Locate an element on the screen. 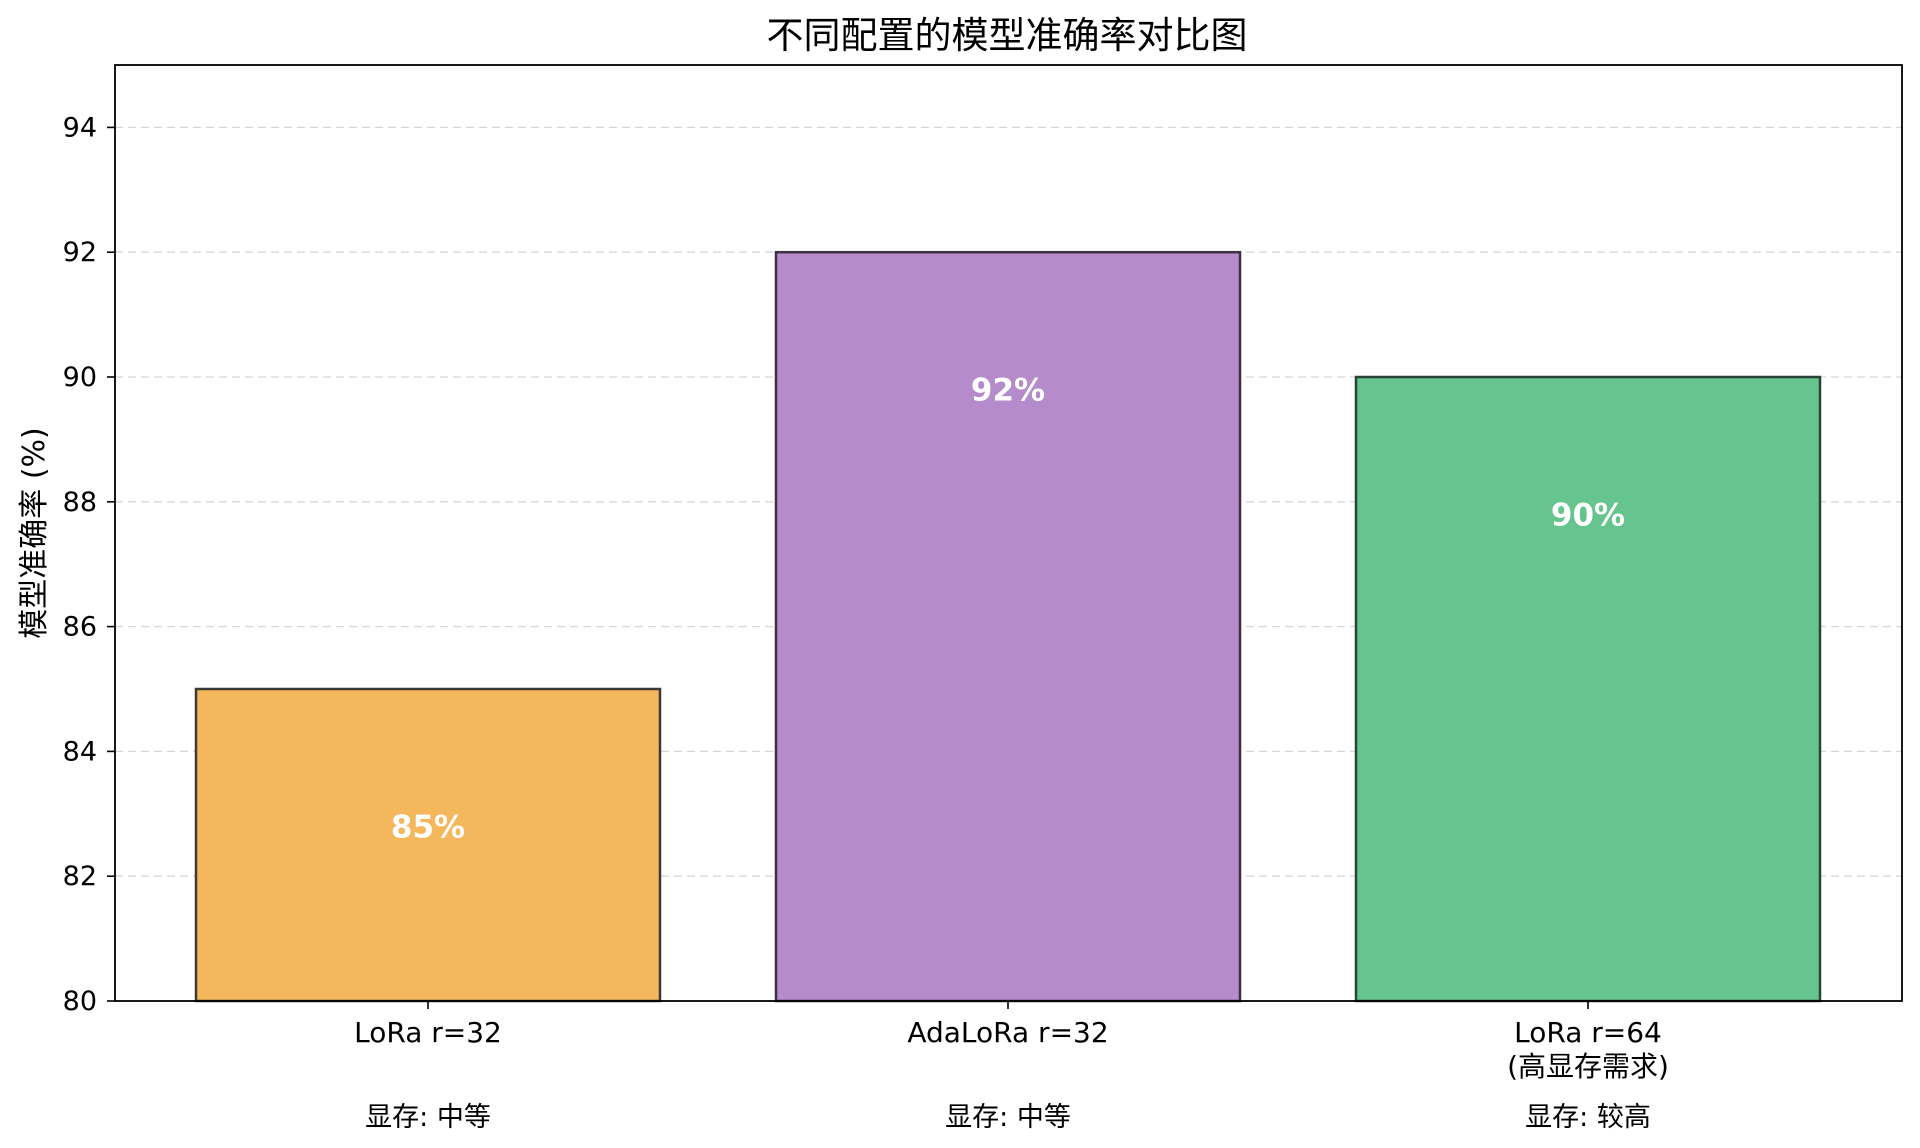 The image size is (1920, 1148). bar-value-label: 85% is located at coordinates (428, 827).